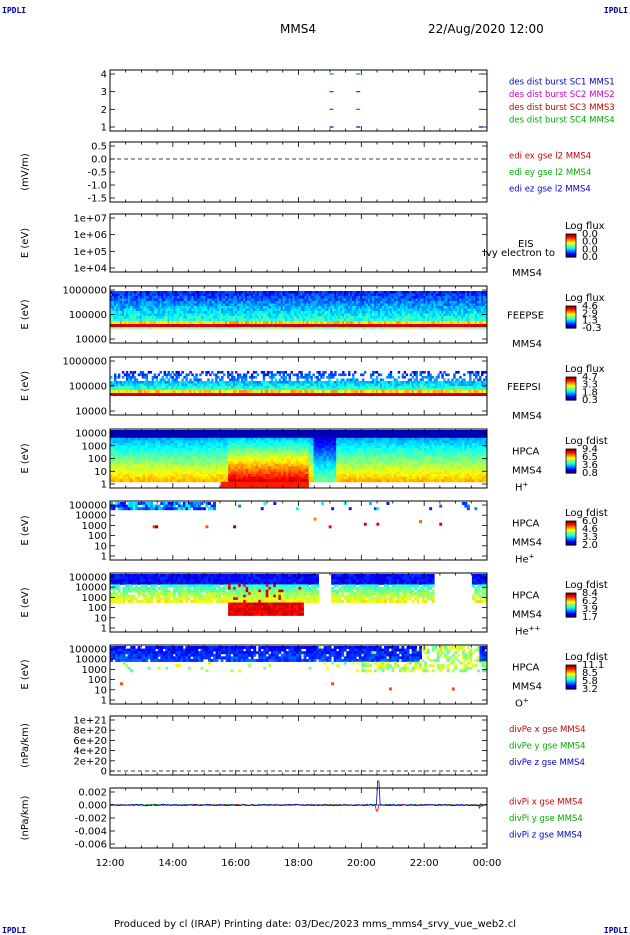  What do you see at coordinates (547, 747) in the screenshot?
I see `legend-entry: divPe y gse MMS4` at bounding box center [547, 747].